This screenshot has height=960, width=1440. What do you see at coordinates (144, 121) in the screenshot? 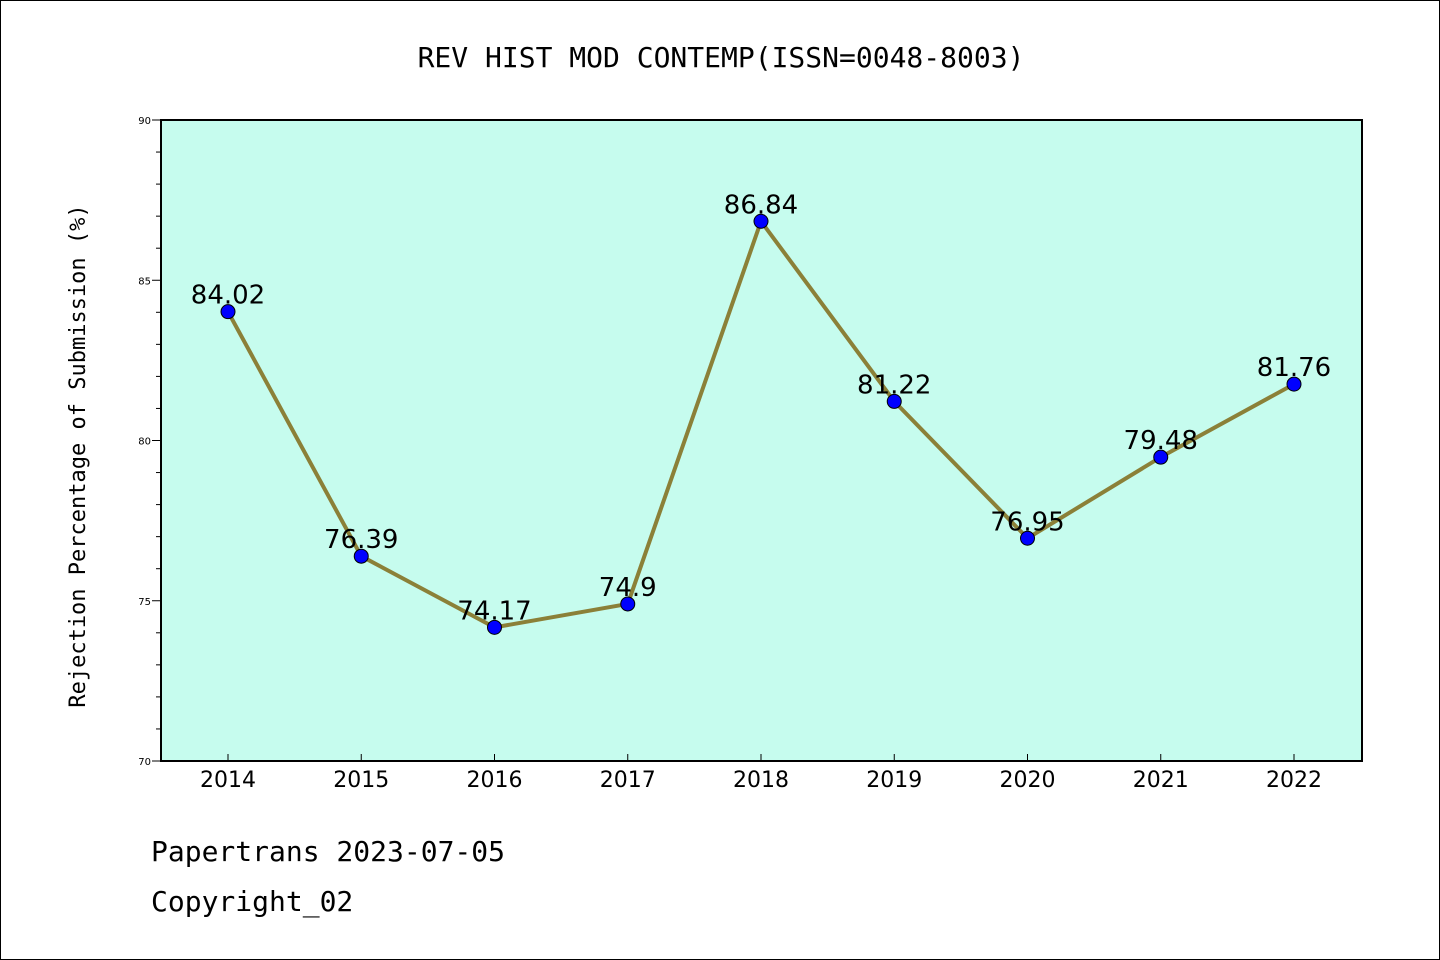
I see `y-tick-label: 90` at bounding box center [144, 121].